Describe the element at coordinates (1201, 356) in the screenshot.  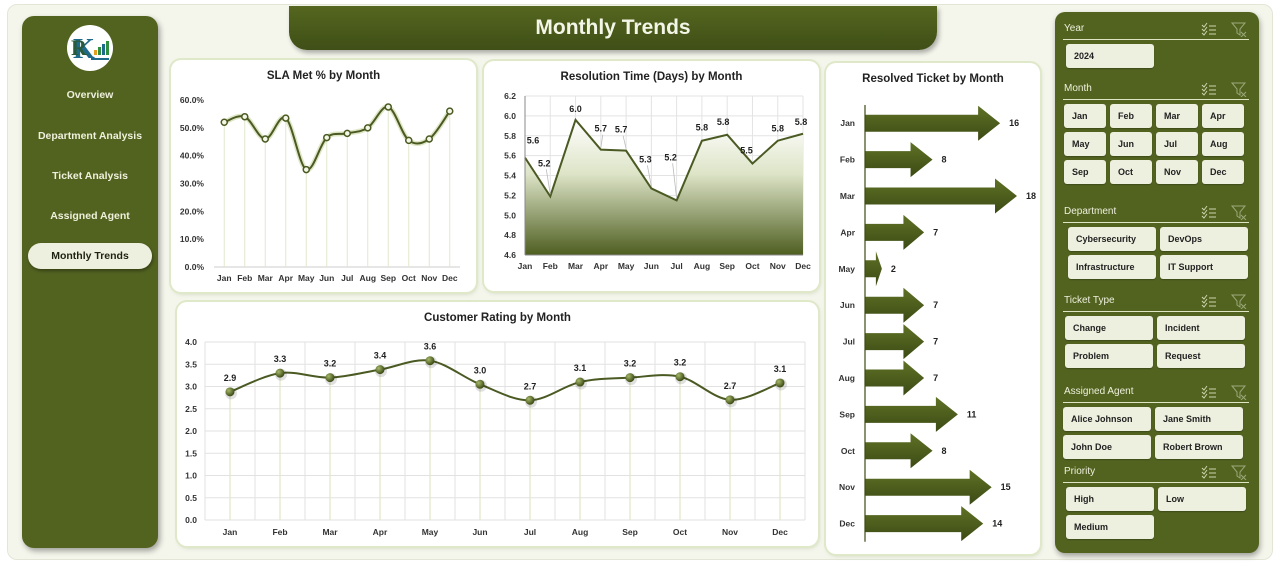
I see `slicer-chip-request: Request` at that location.